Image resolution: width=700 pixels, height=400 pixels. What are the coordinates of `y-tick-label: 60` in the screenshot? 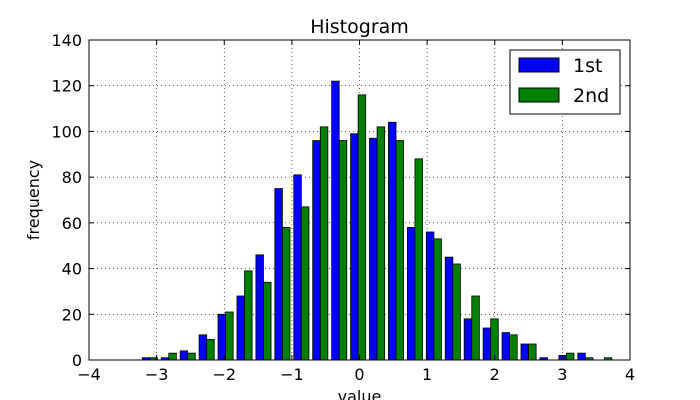 It's located at (72, 223).